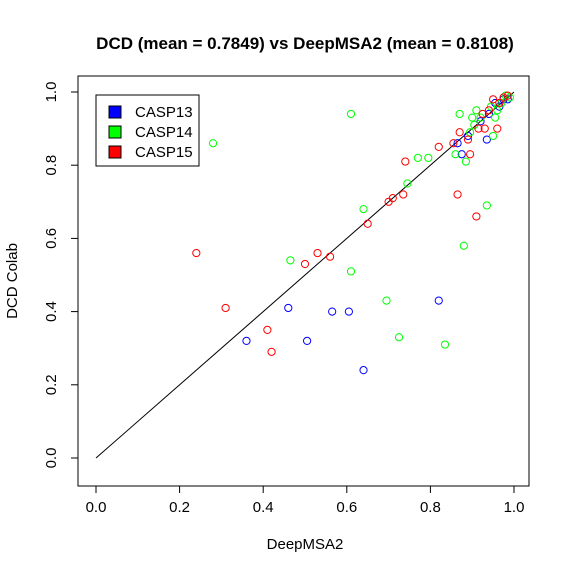 The height and width of the screenshot is (571, 571). I want to click on legend-item-casp14: CASP14, so click(150, 132).